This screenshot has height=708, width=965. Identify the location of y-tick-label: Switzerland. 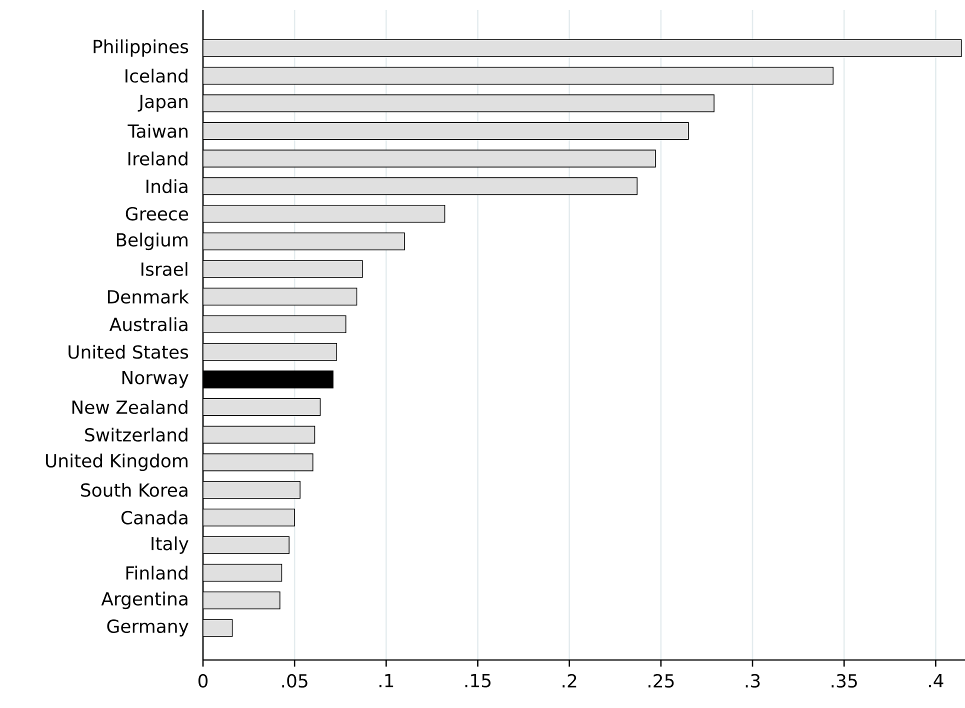
(136, 435).